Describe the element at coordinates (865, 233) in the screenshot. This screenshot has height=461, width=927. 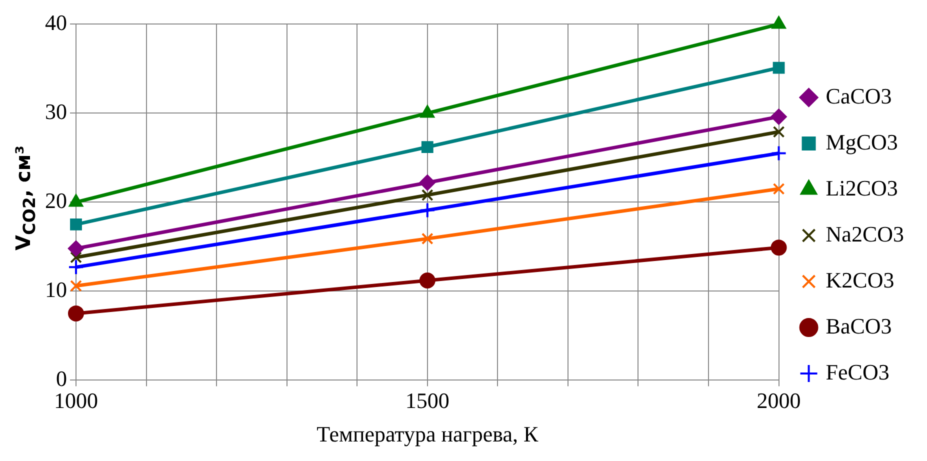
I see `legend-label: Na2CO3` at that location.